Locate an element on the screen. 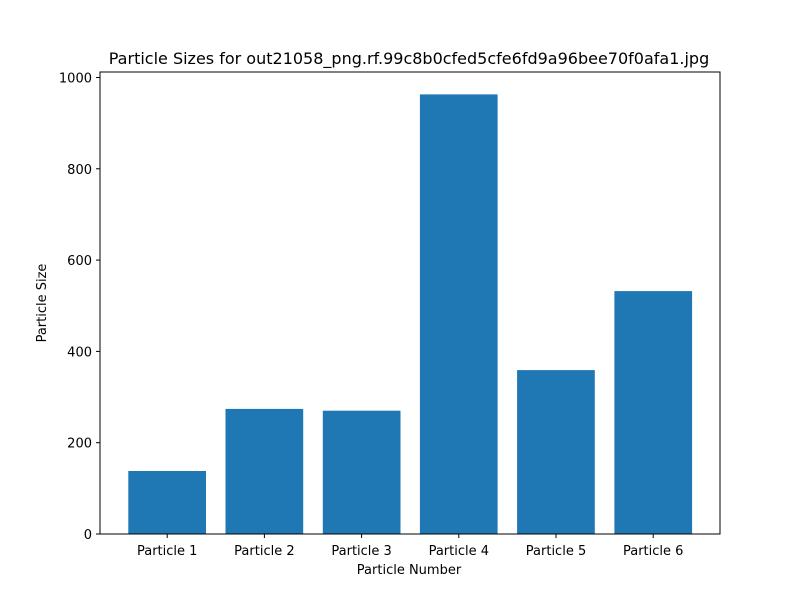 The image size is (800, 600). y-axis-label: Particle Size is located at coordinates (42, 303).